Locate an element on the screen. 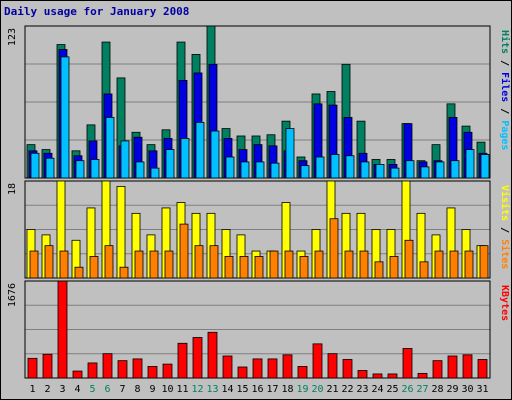  x-tick-label: 26 is located at coordinates (407, 389).